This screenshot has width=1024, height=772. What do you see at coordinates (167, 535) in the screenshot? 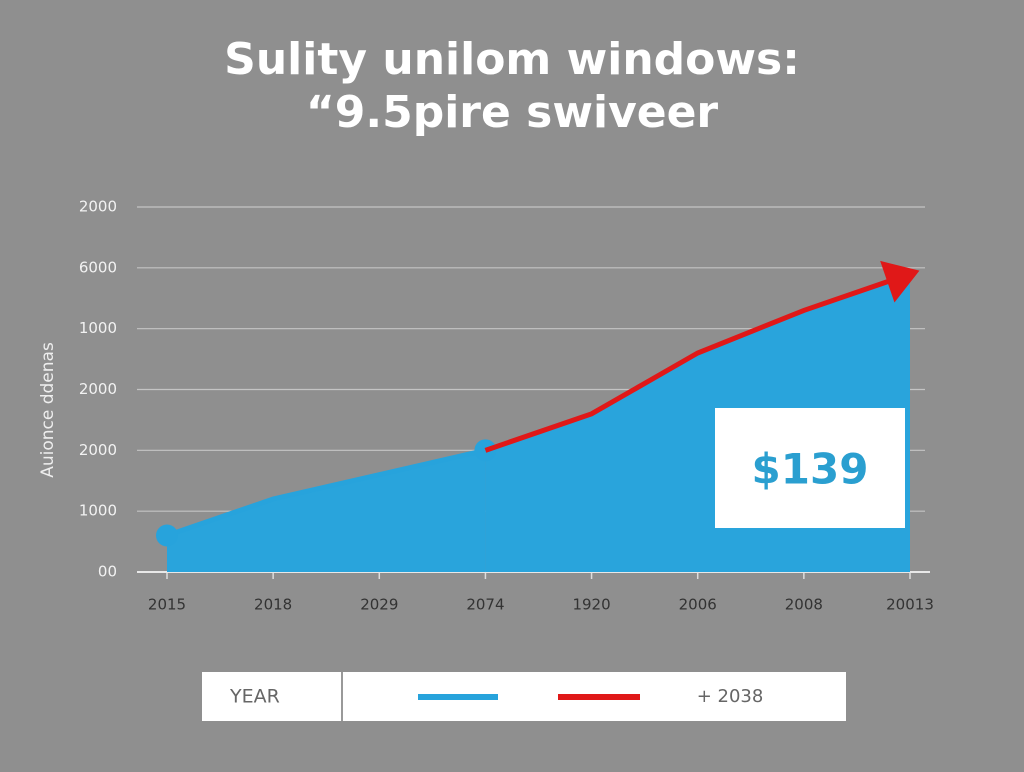
I see `point-marker` at bounding box center [167, 535].